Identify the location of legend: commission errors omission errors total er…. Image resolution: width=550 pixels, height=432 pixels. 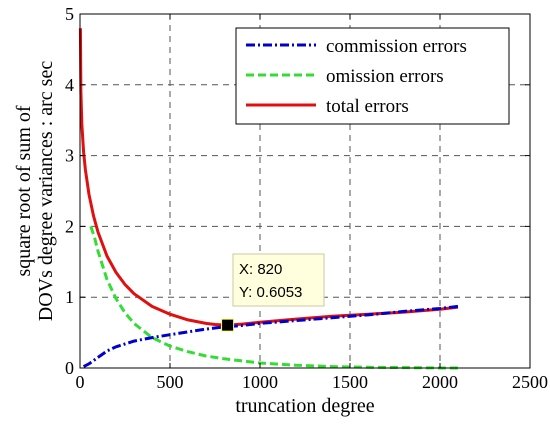
(372, 76).